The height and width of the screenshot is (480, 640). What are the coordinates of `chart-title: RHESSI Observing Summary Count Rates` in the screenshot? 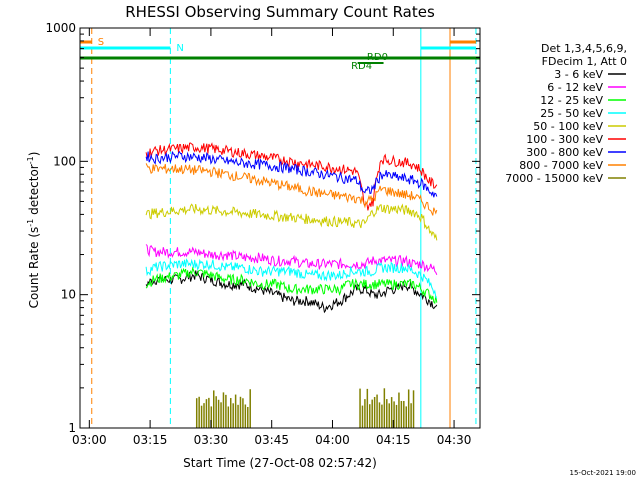 It's located at (280, 12).